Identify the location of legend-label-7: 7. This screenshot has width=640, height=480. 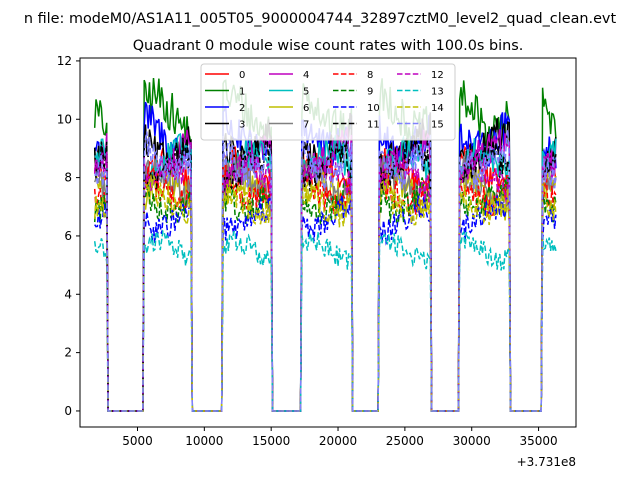
(306, 125).